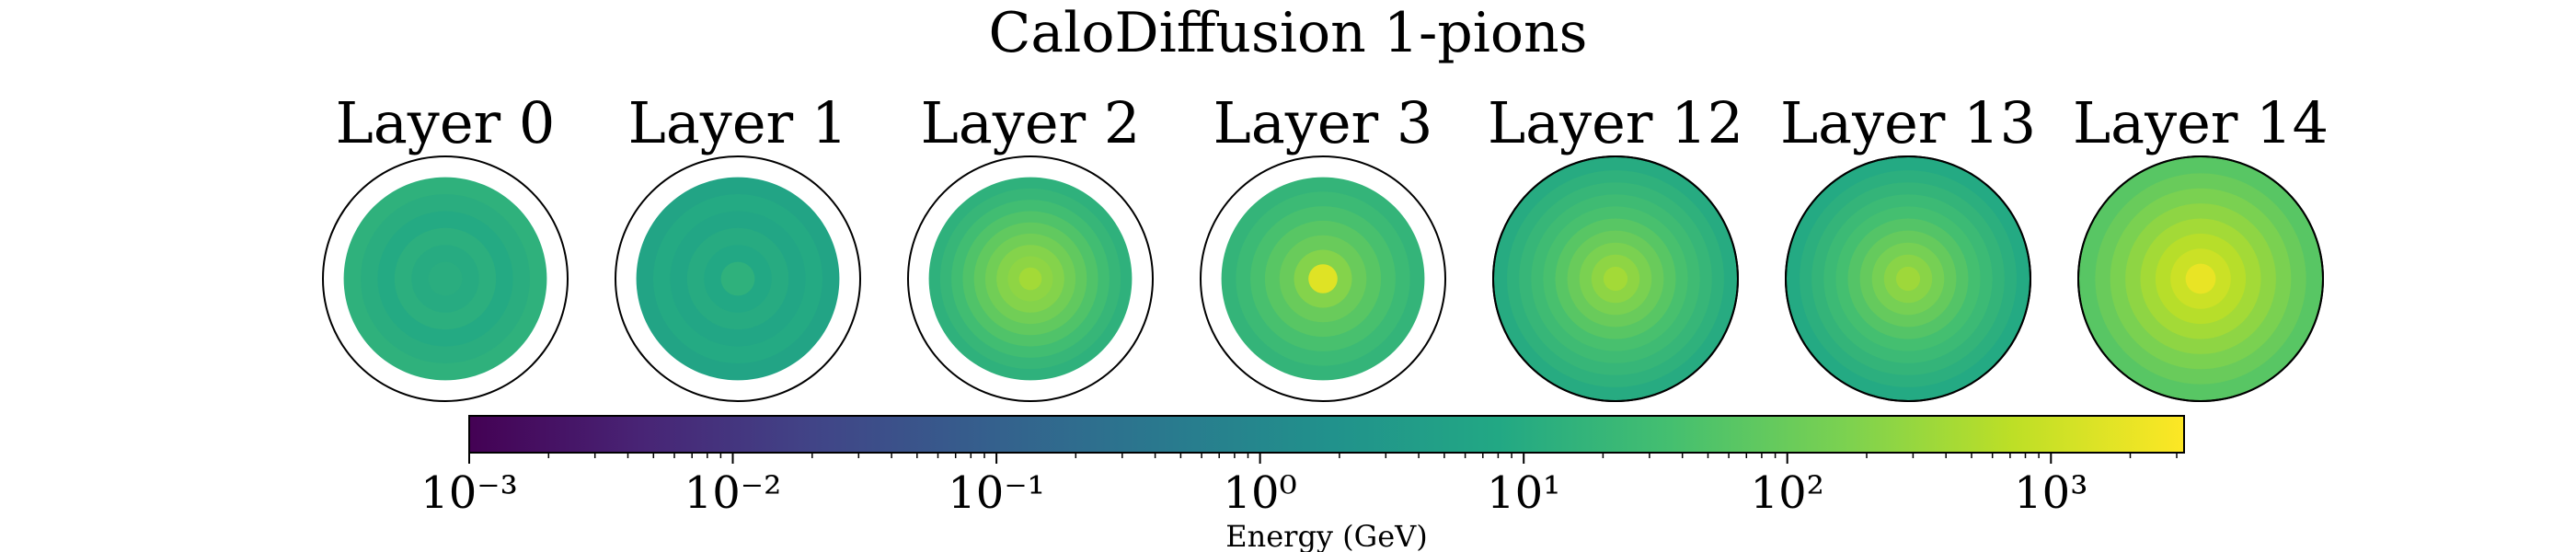  What do you see at coordinates (469, 493) in the screenshot?
I see `colorbar-tick-label: 10⁻³` at bounding box center [469, 493].